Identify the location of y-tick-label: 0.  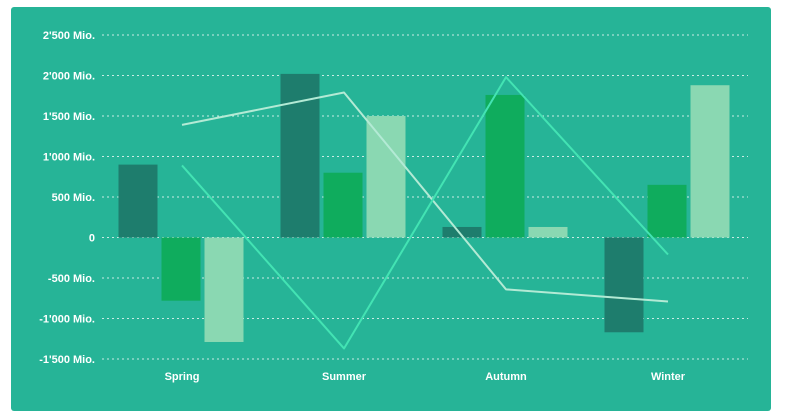
(92, 239).